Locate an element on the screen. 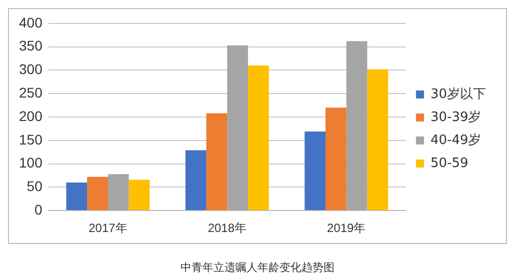  x-tick-label: 2018年 is located at coordinates (227, 228).